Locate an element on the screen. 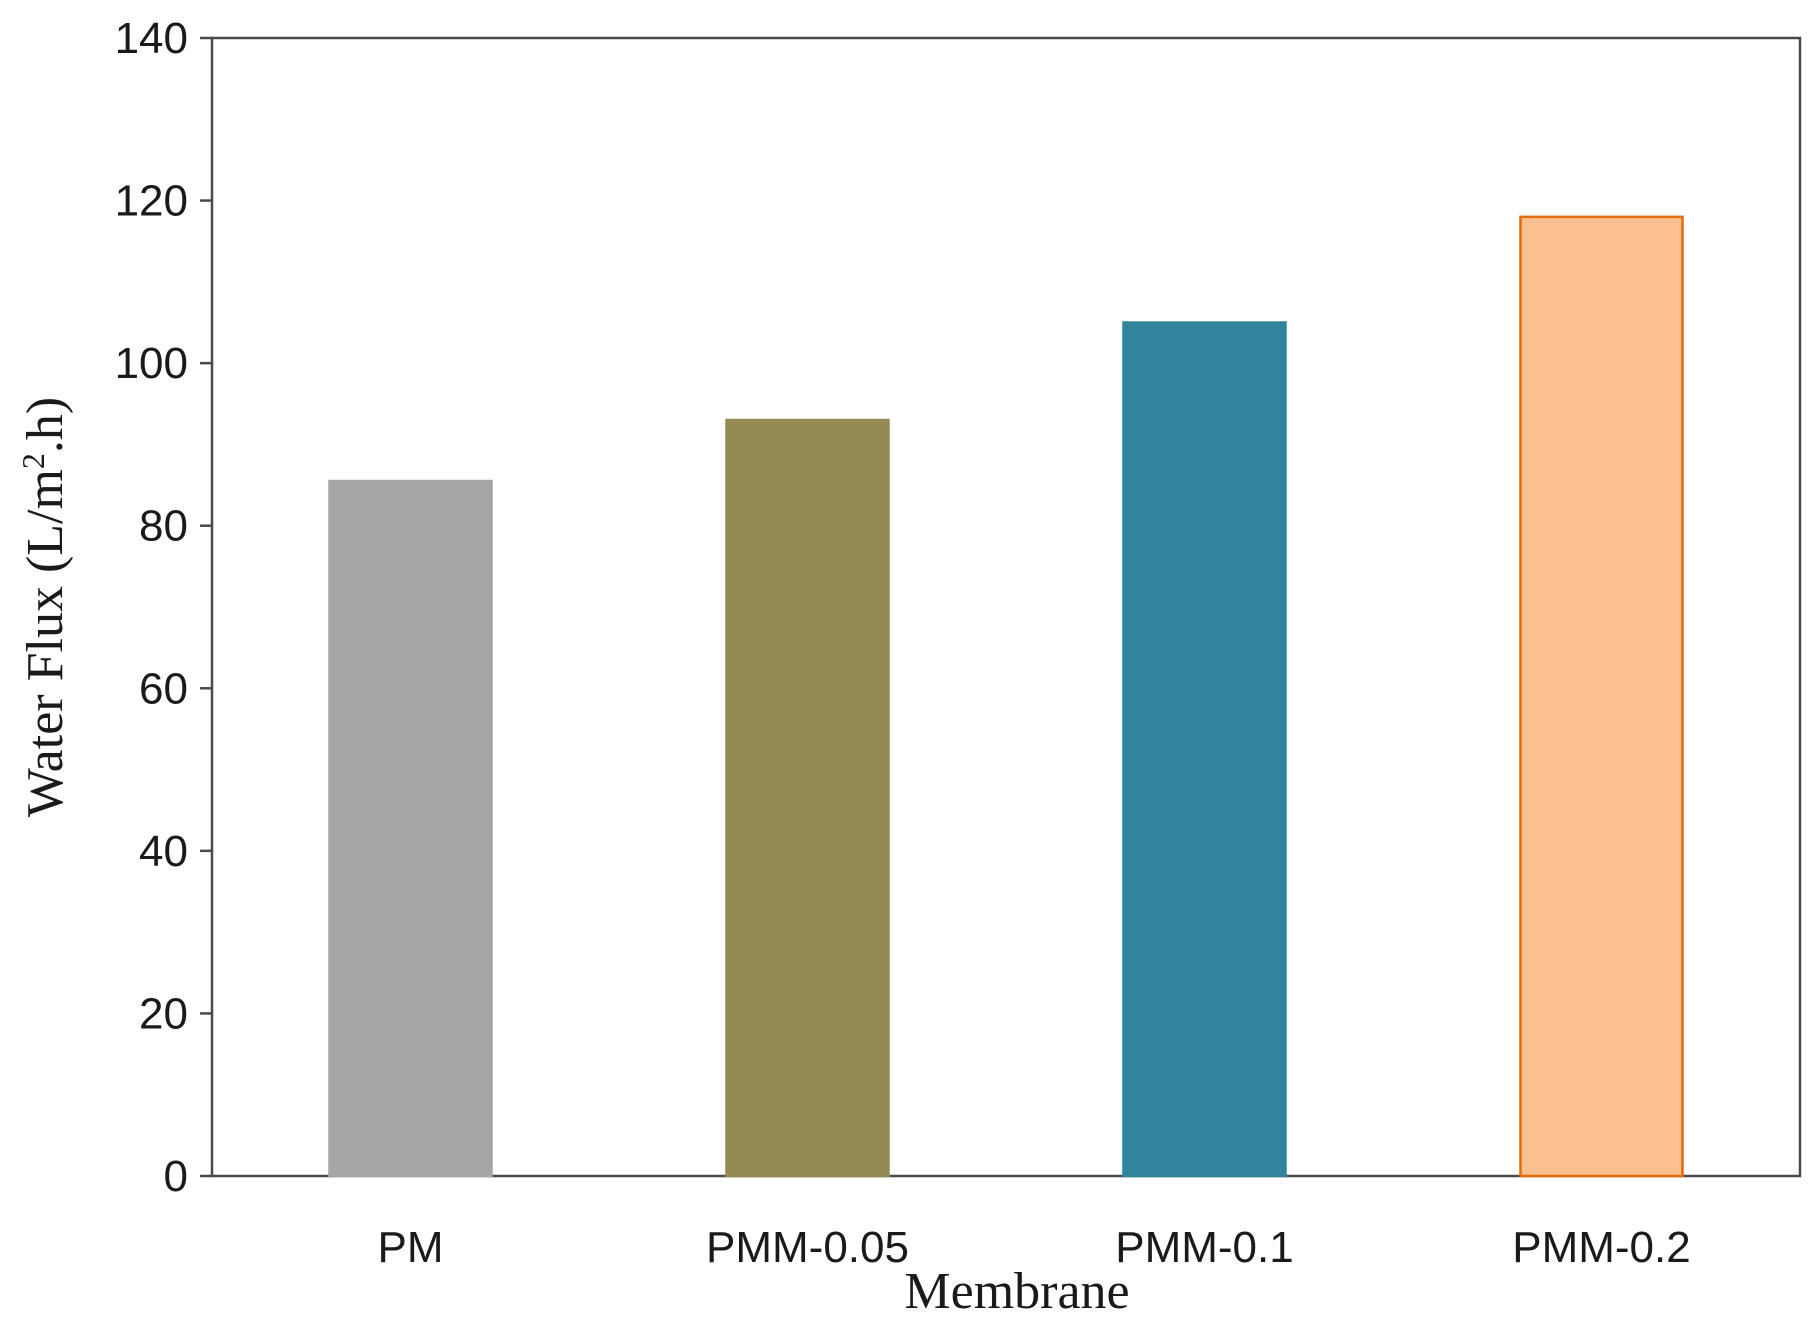 This screenshot has width=1816, height=1334. y-tick-label: 80 is located at coordinates (163, 526).